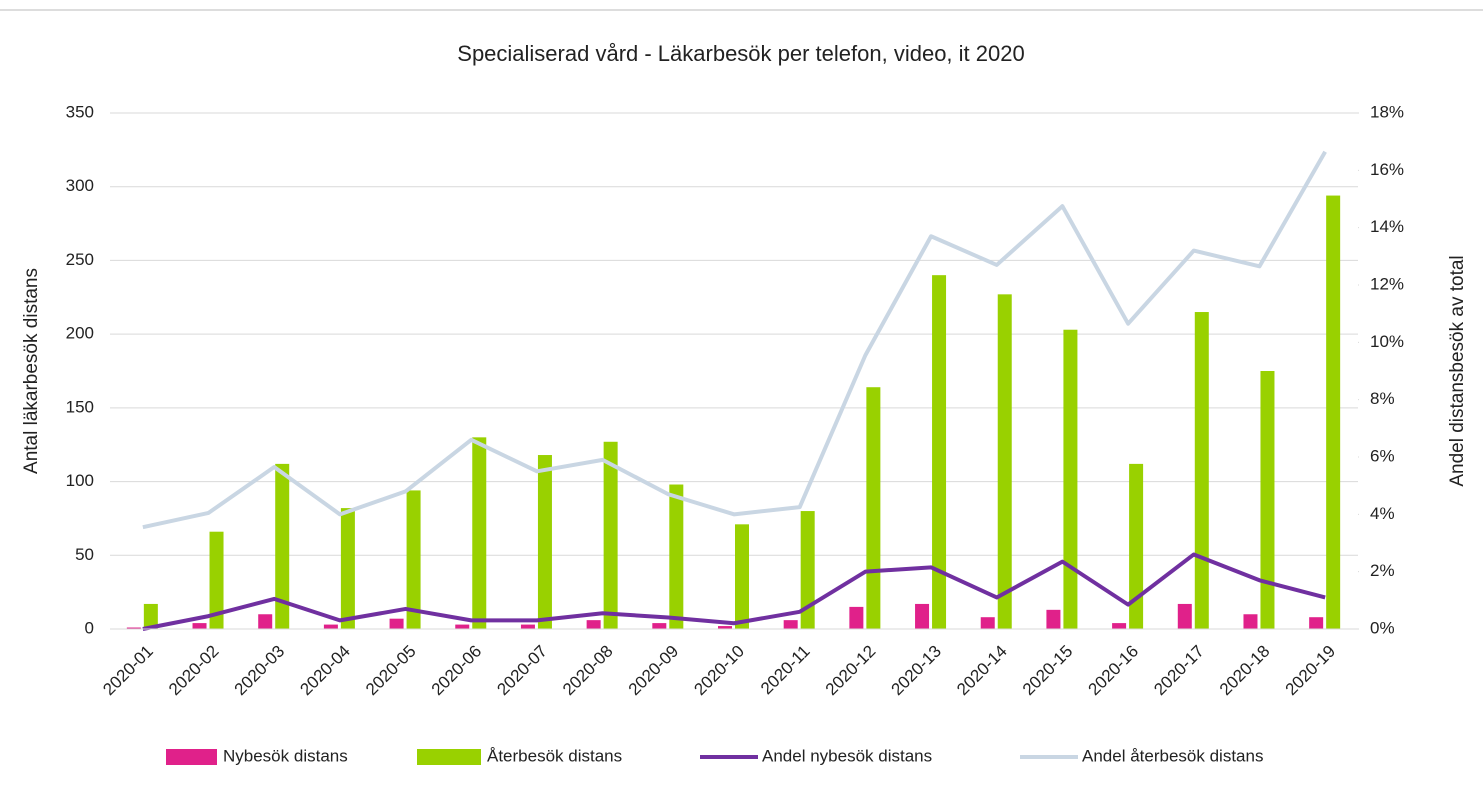 The width and height of the screenshot is (1483, 791). Describe the element at coordinates (1457, 370) in the screenshot. I see `y2-axis-title: Andel distansbesök av total` at that location.